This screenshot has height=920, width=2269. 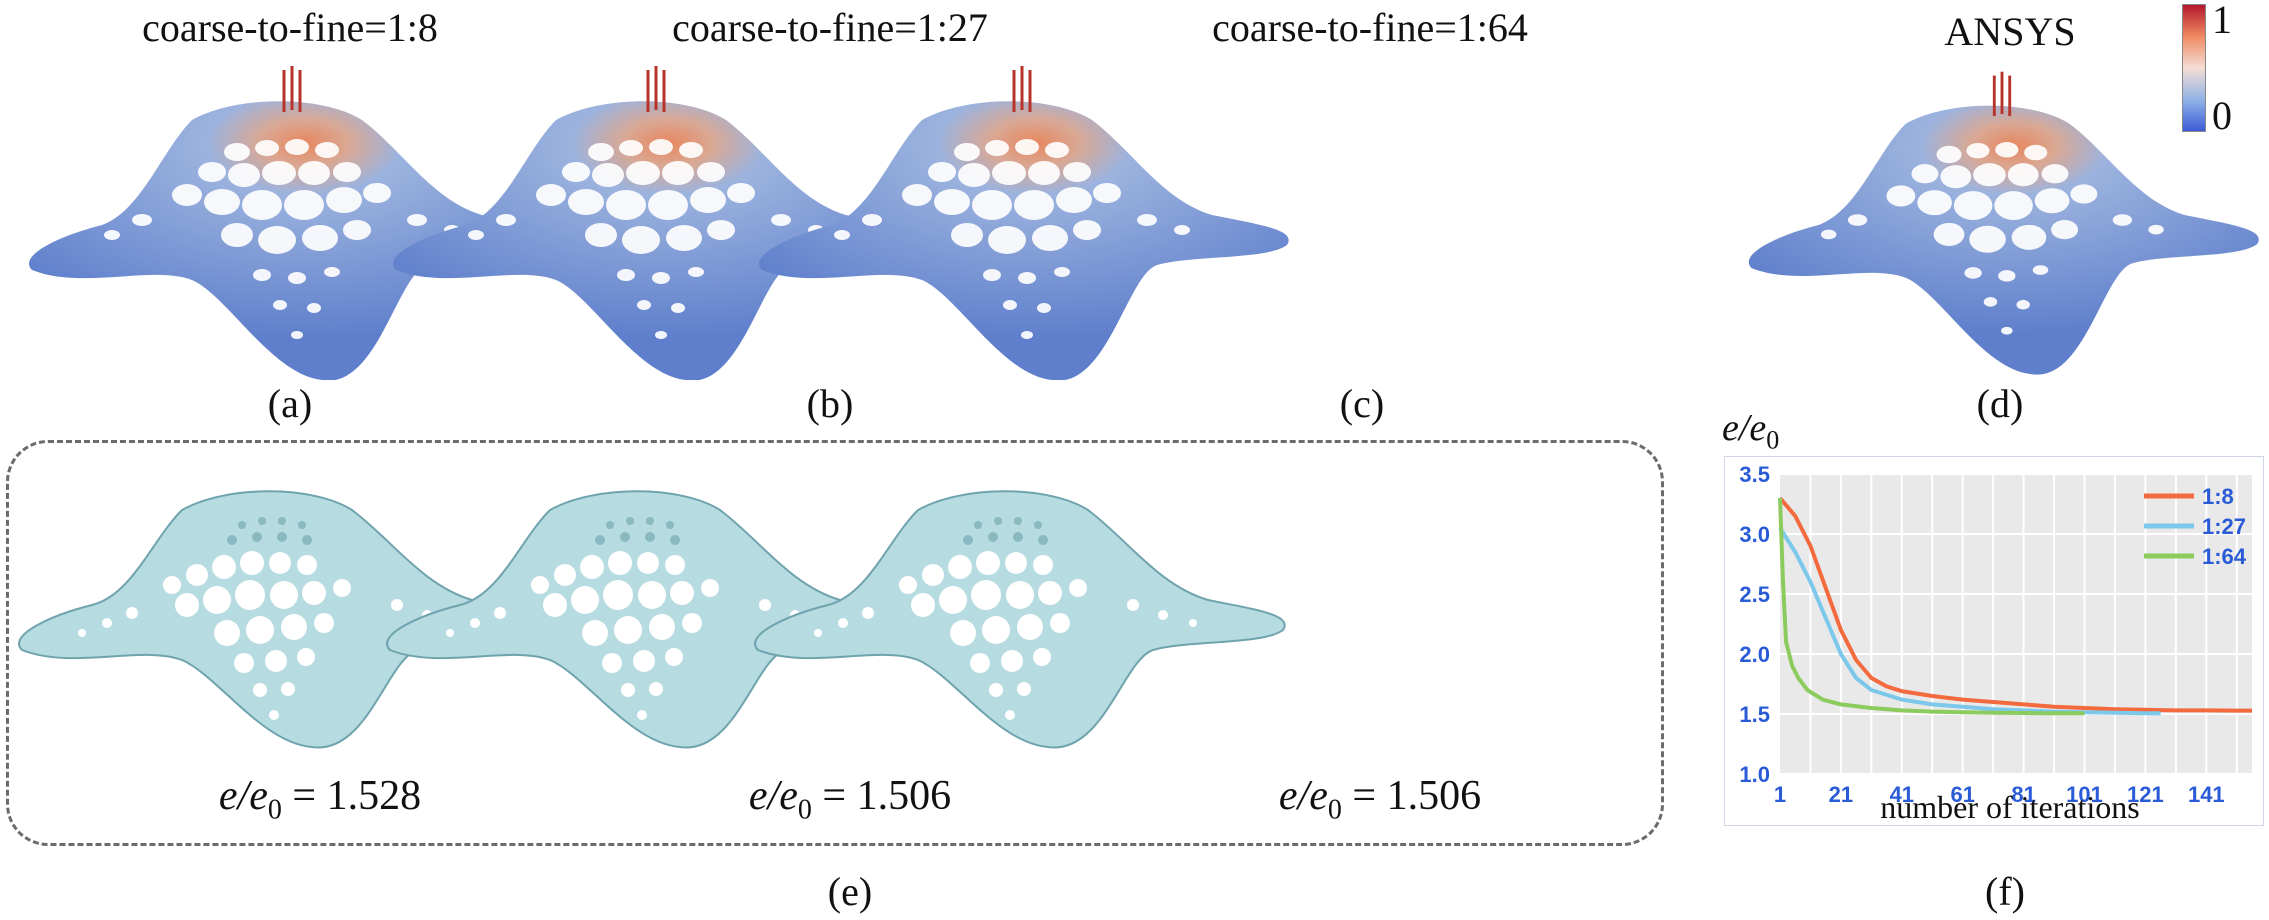 I want to click on x-tick-label: 141, so click(x=2206, y=794).